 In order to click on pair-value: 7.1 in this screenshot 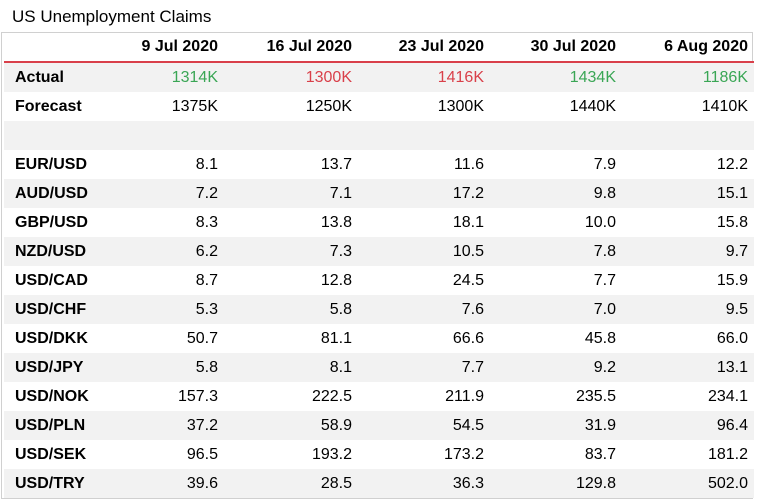, I will do `click(291, 193)`.